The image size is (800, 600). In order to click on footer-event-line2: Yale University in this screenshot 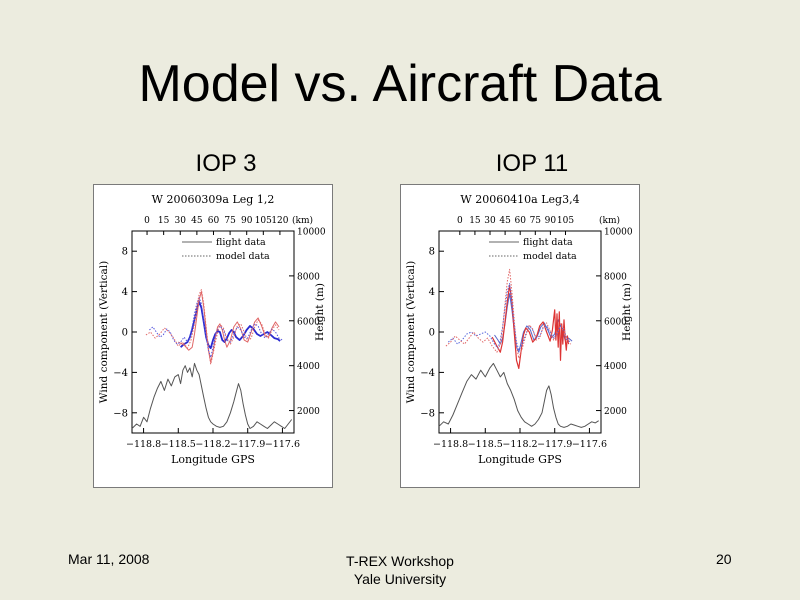, I will do `click(400, 579)`.